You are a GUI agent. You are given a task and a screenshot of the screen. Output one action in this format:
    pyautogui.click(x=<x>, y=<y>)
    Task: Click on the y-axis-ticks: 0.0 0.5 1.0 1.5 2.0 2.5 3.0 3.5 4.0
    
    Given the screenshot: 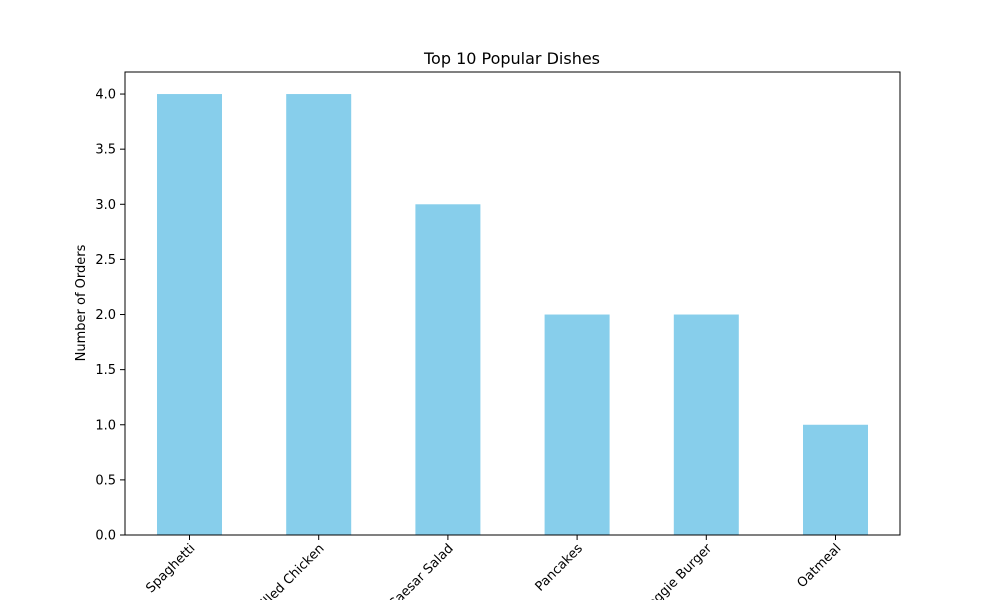 What is the action you would take?
    pyautogui.click(x=110, y=316)
    